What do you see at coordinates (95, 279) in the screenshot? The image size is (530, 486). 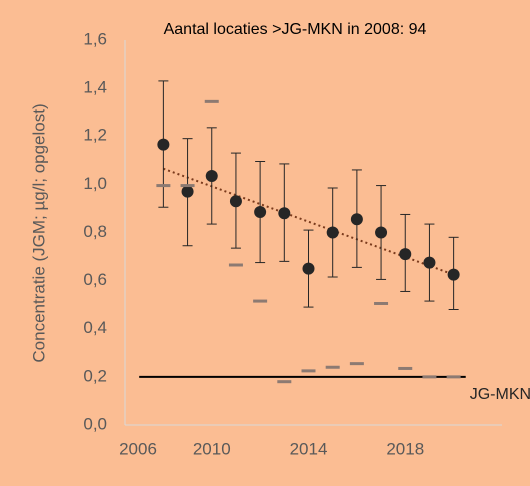 I see `y-tick-label: 0,6` at bounding box center [95, 279].